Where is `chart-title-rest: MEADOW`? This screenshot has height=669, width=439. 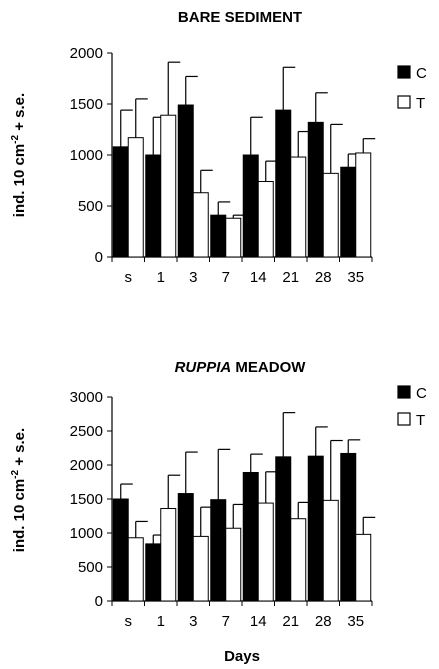
chart-title-rest: MEADOW is located at coordinates (268, 367).